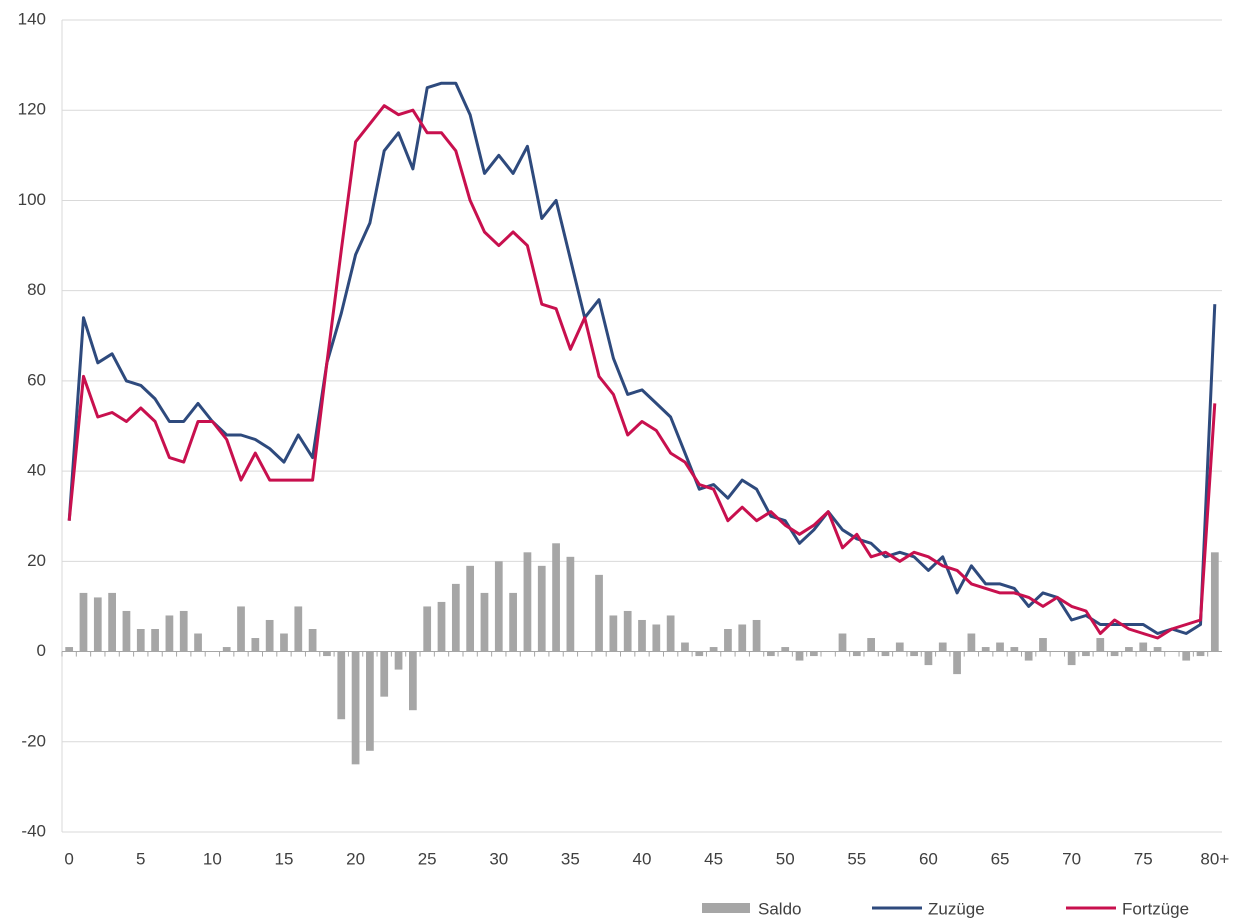 The image size is (1243, 924). I want to click on y-tick-label: 40, so click(36, 470).